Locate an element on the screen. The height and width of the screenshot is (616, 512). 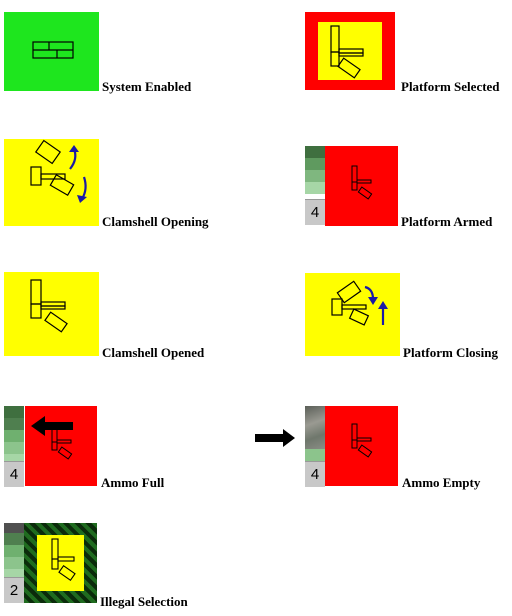
platform-closing-tile is located at coordinates (352, 314).